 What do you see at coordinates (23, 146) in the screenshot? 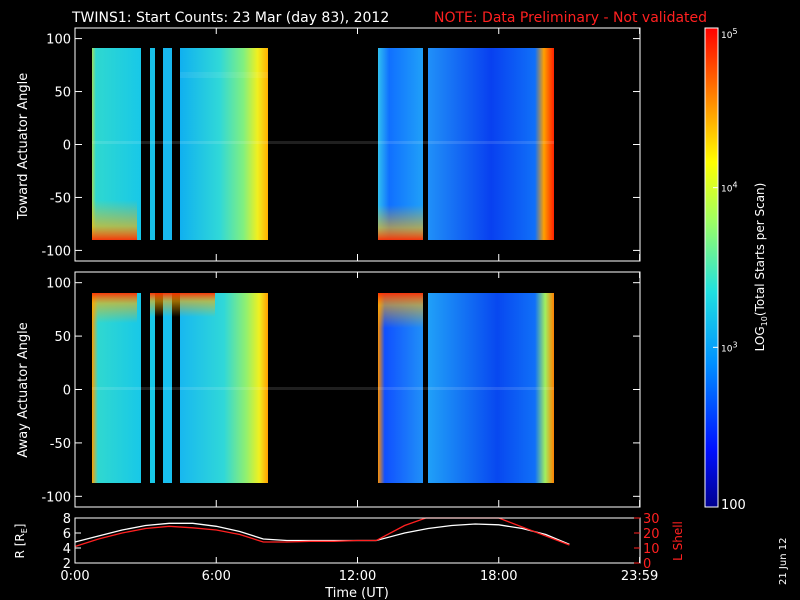
I see `toward-ylabel: Toward Actuator Angle` at bounding box center [23, 146].